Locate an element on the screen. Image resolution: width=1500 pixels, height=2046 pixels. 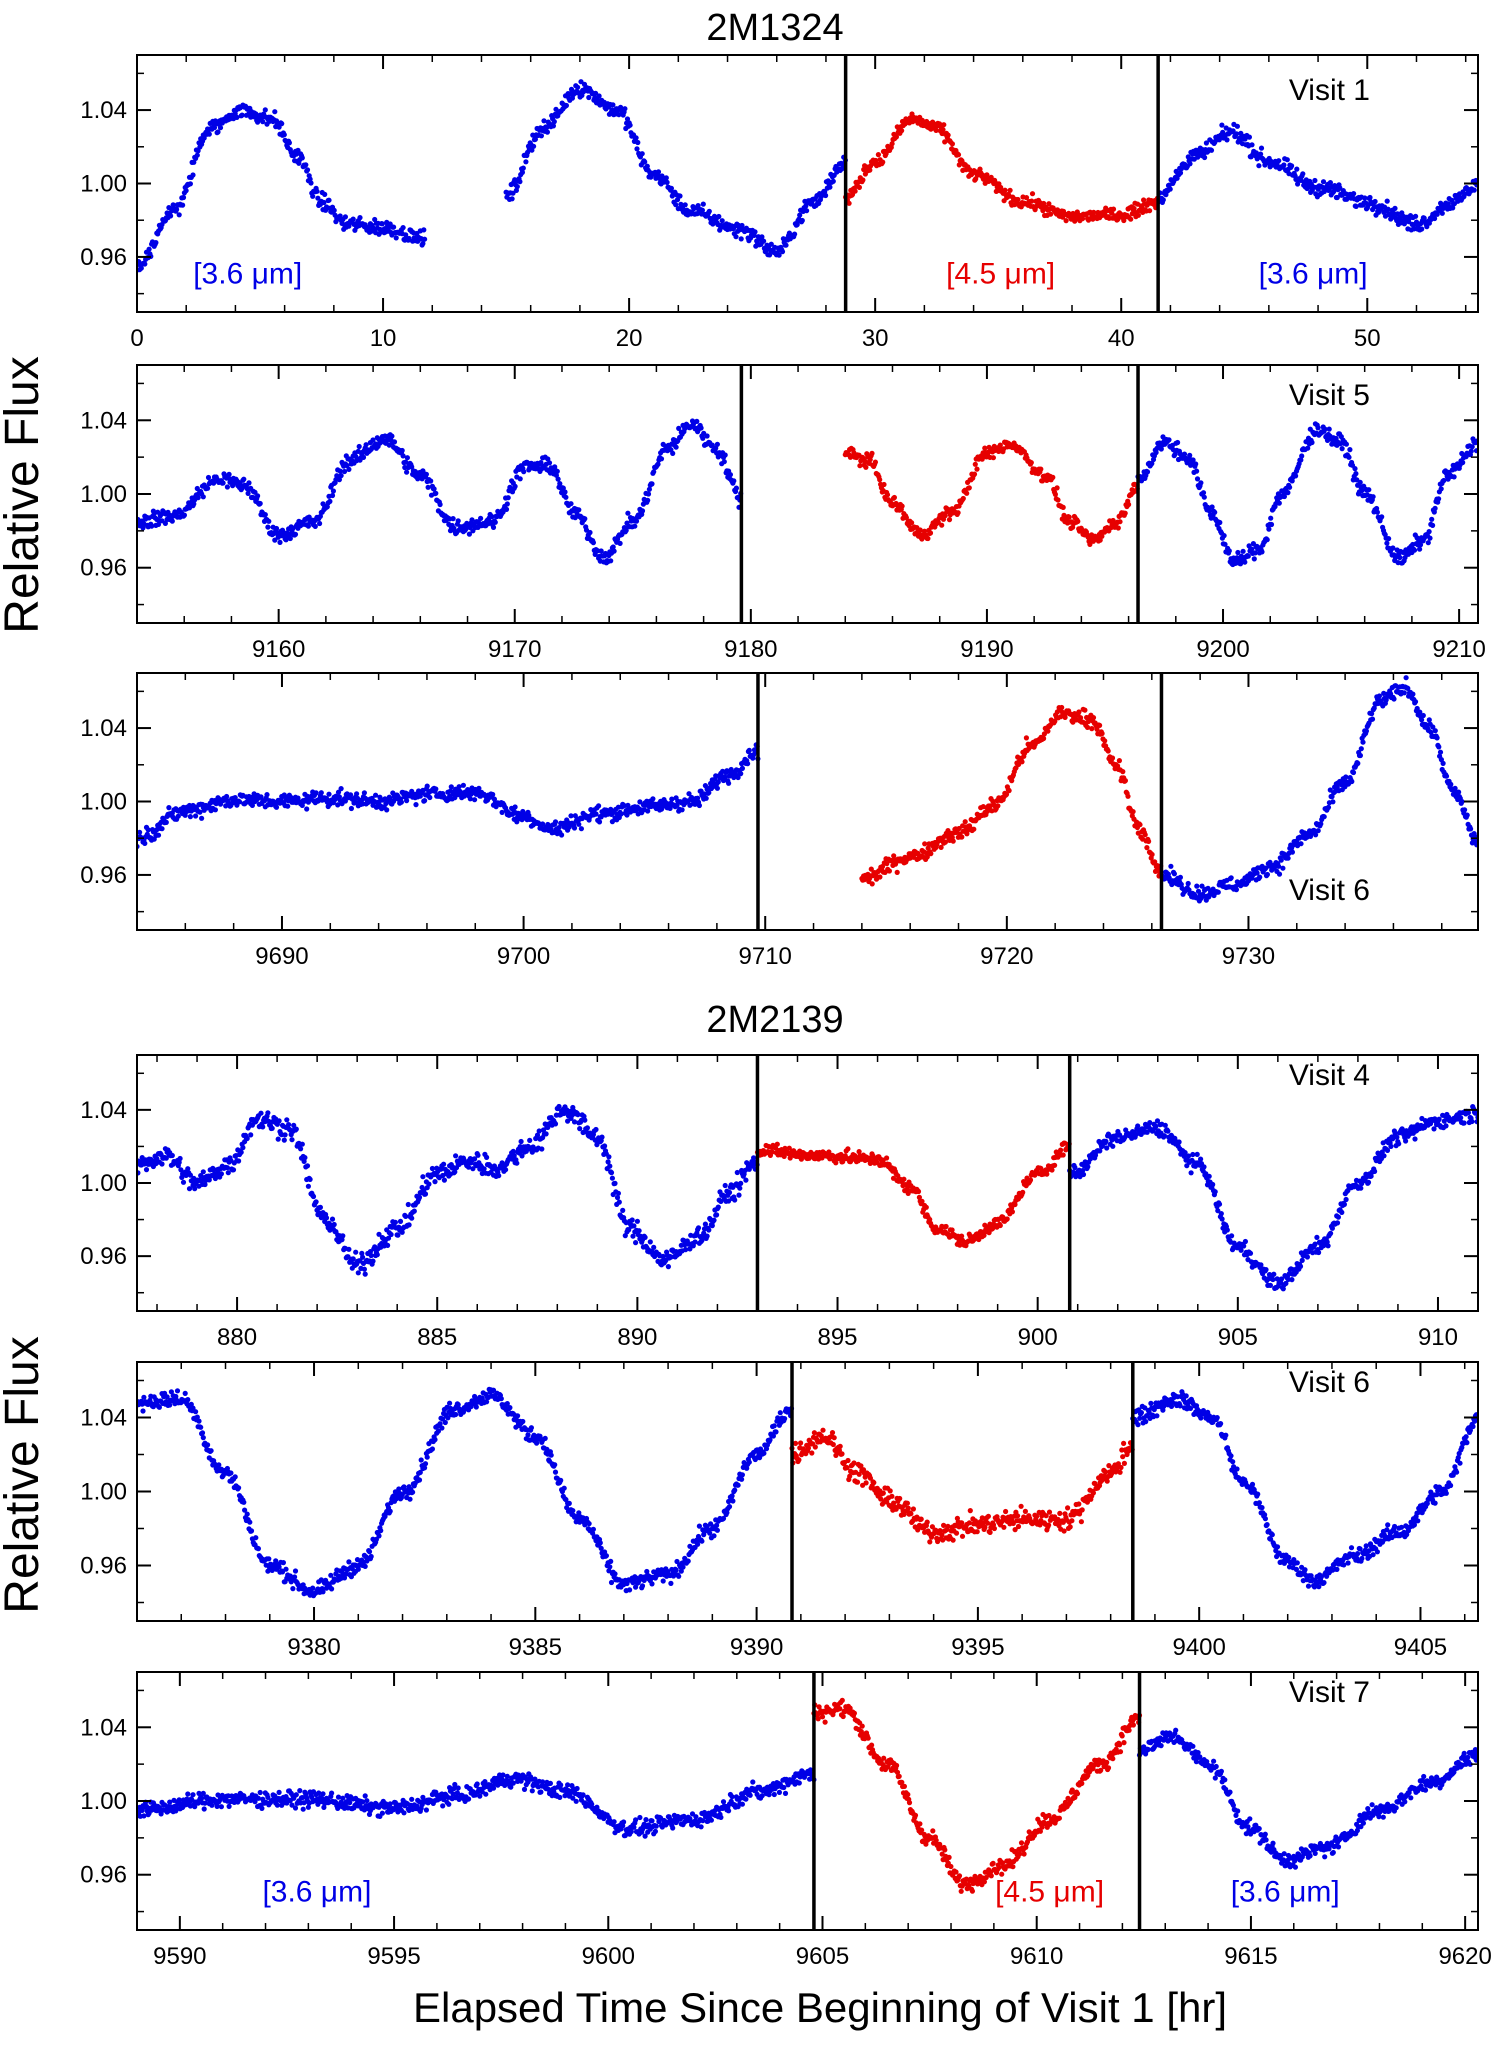
group-title-2m2139: 2M2139 is located at coordinates (774, 1020).